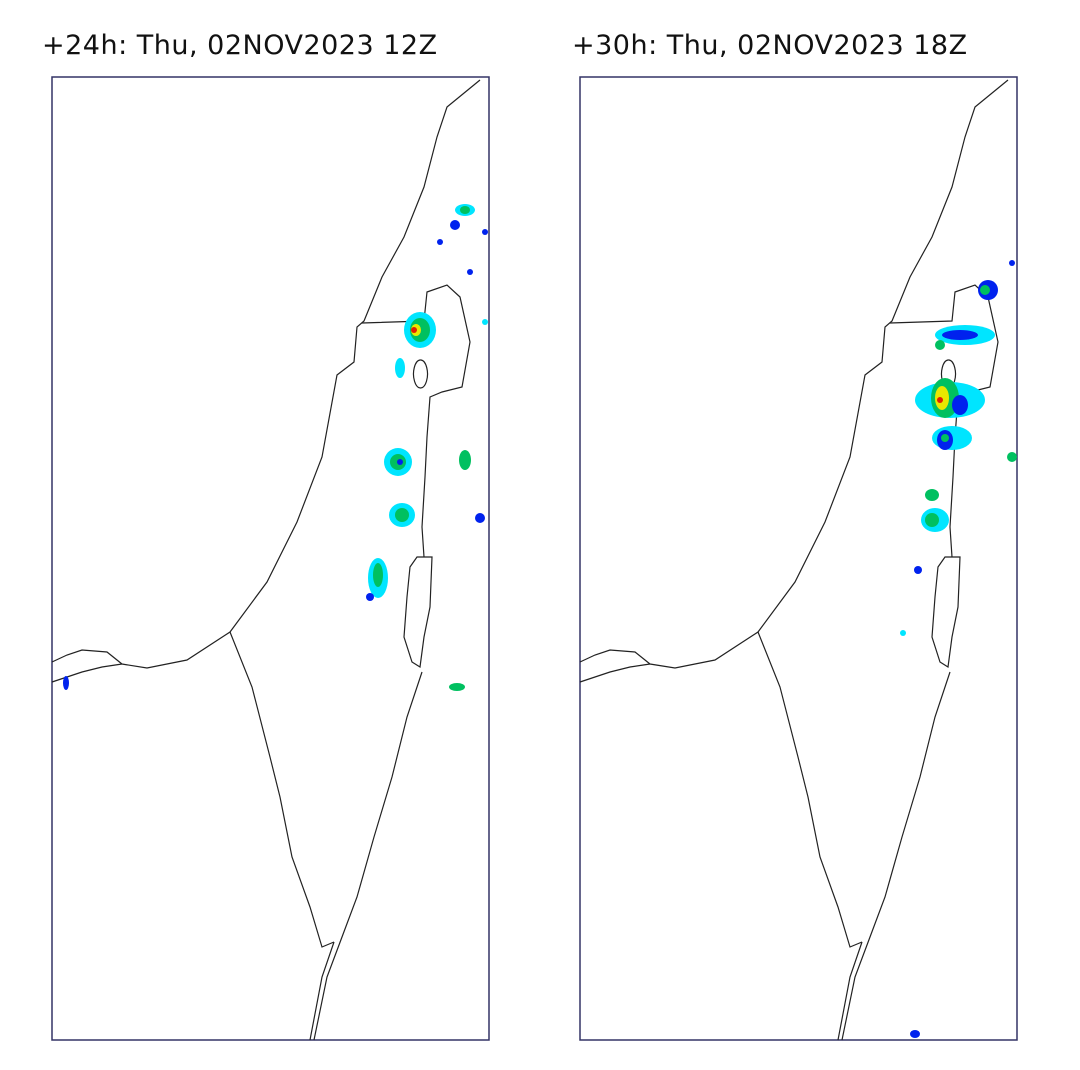 This screenshot has height=1070, width=1080. Describe the element at coordinates (958, 649) in the screenshot. I see `precipitation-cells` at that location.